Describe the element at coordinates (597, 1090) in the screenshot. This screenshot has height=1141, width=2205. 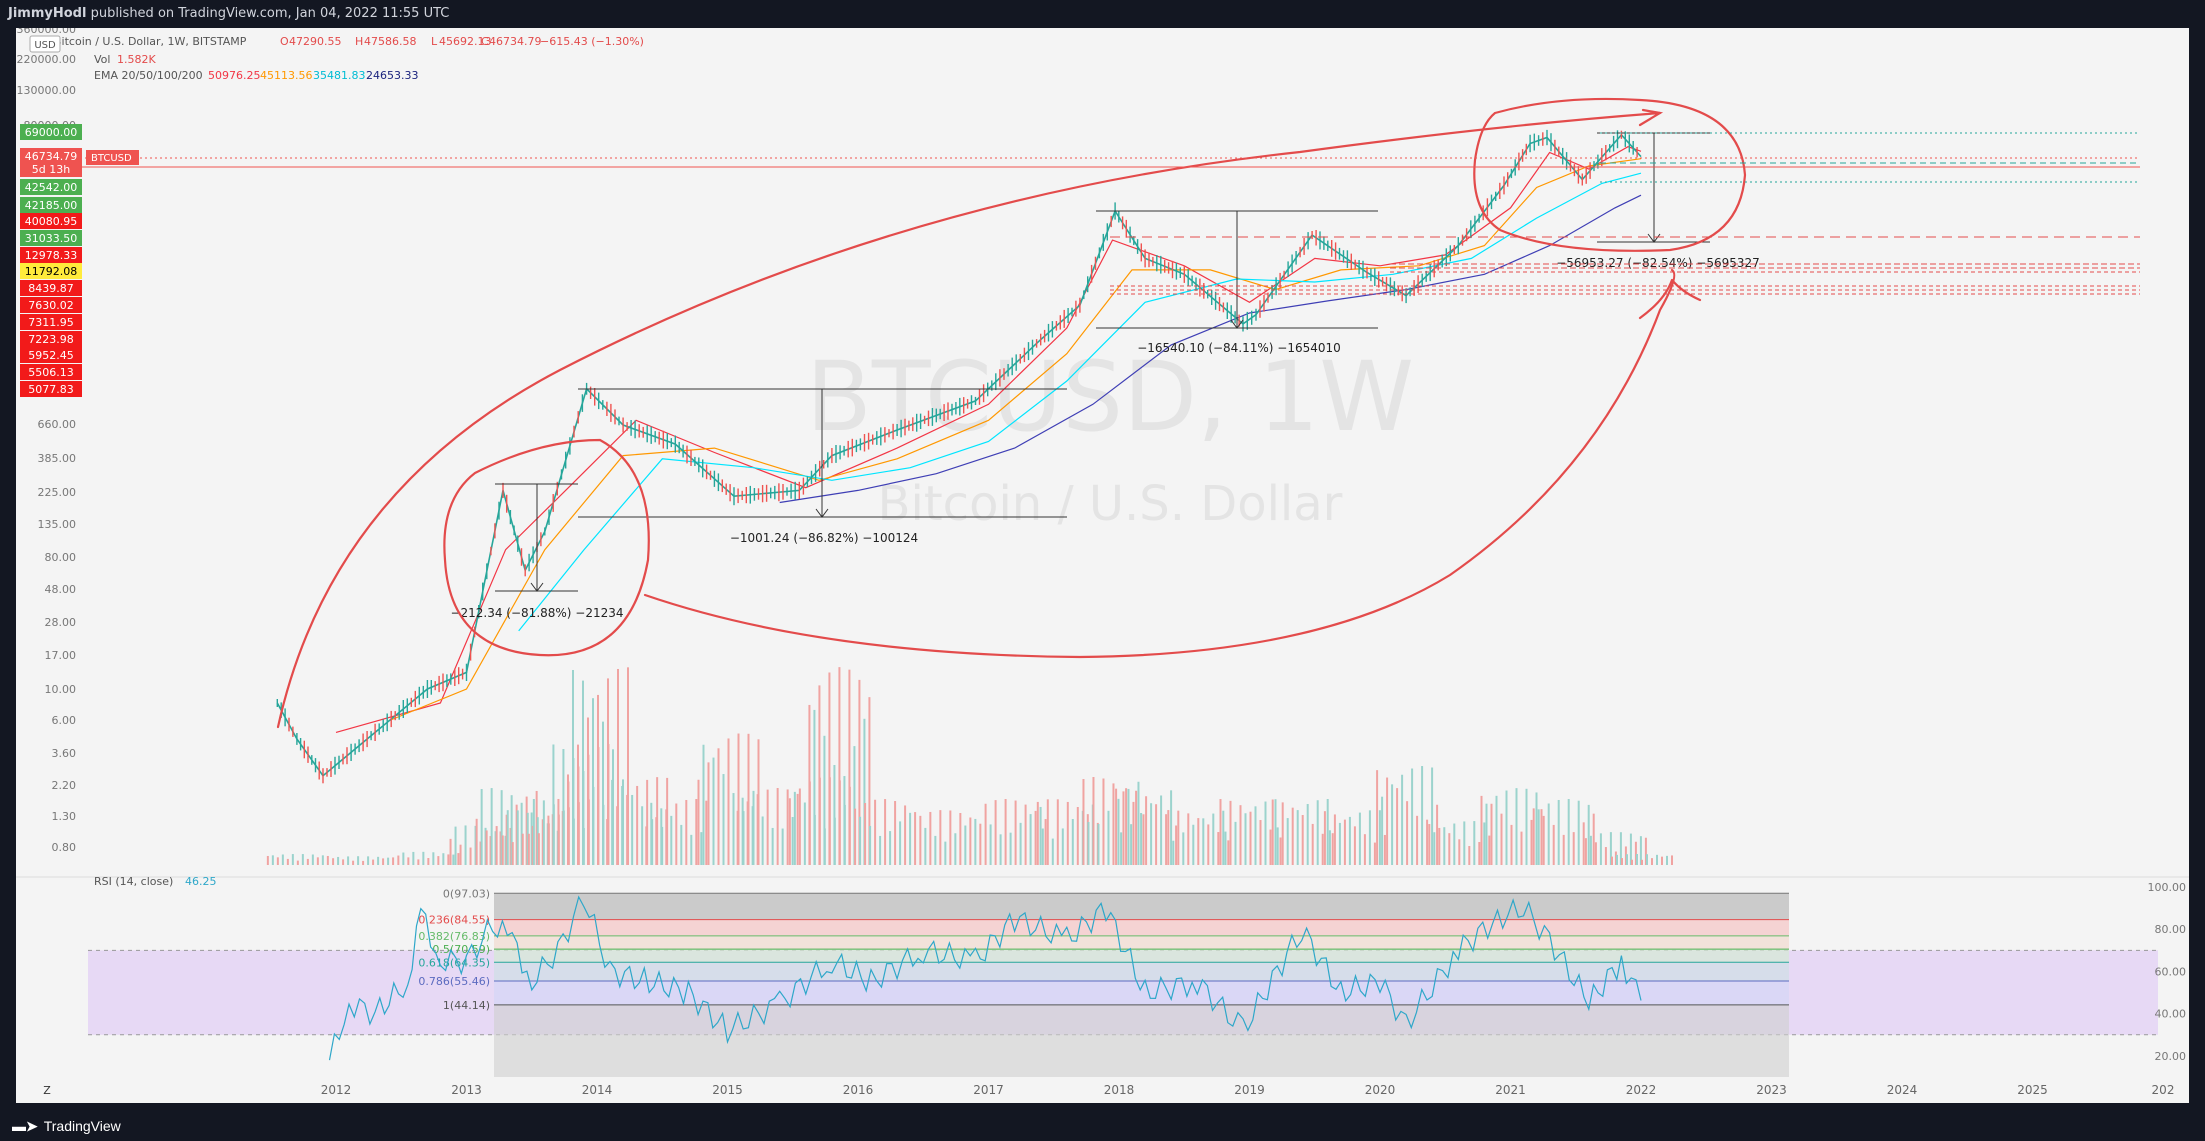
I see `time-tick-label: 2014` at that location.